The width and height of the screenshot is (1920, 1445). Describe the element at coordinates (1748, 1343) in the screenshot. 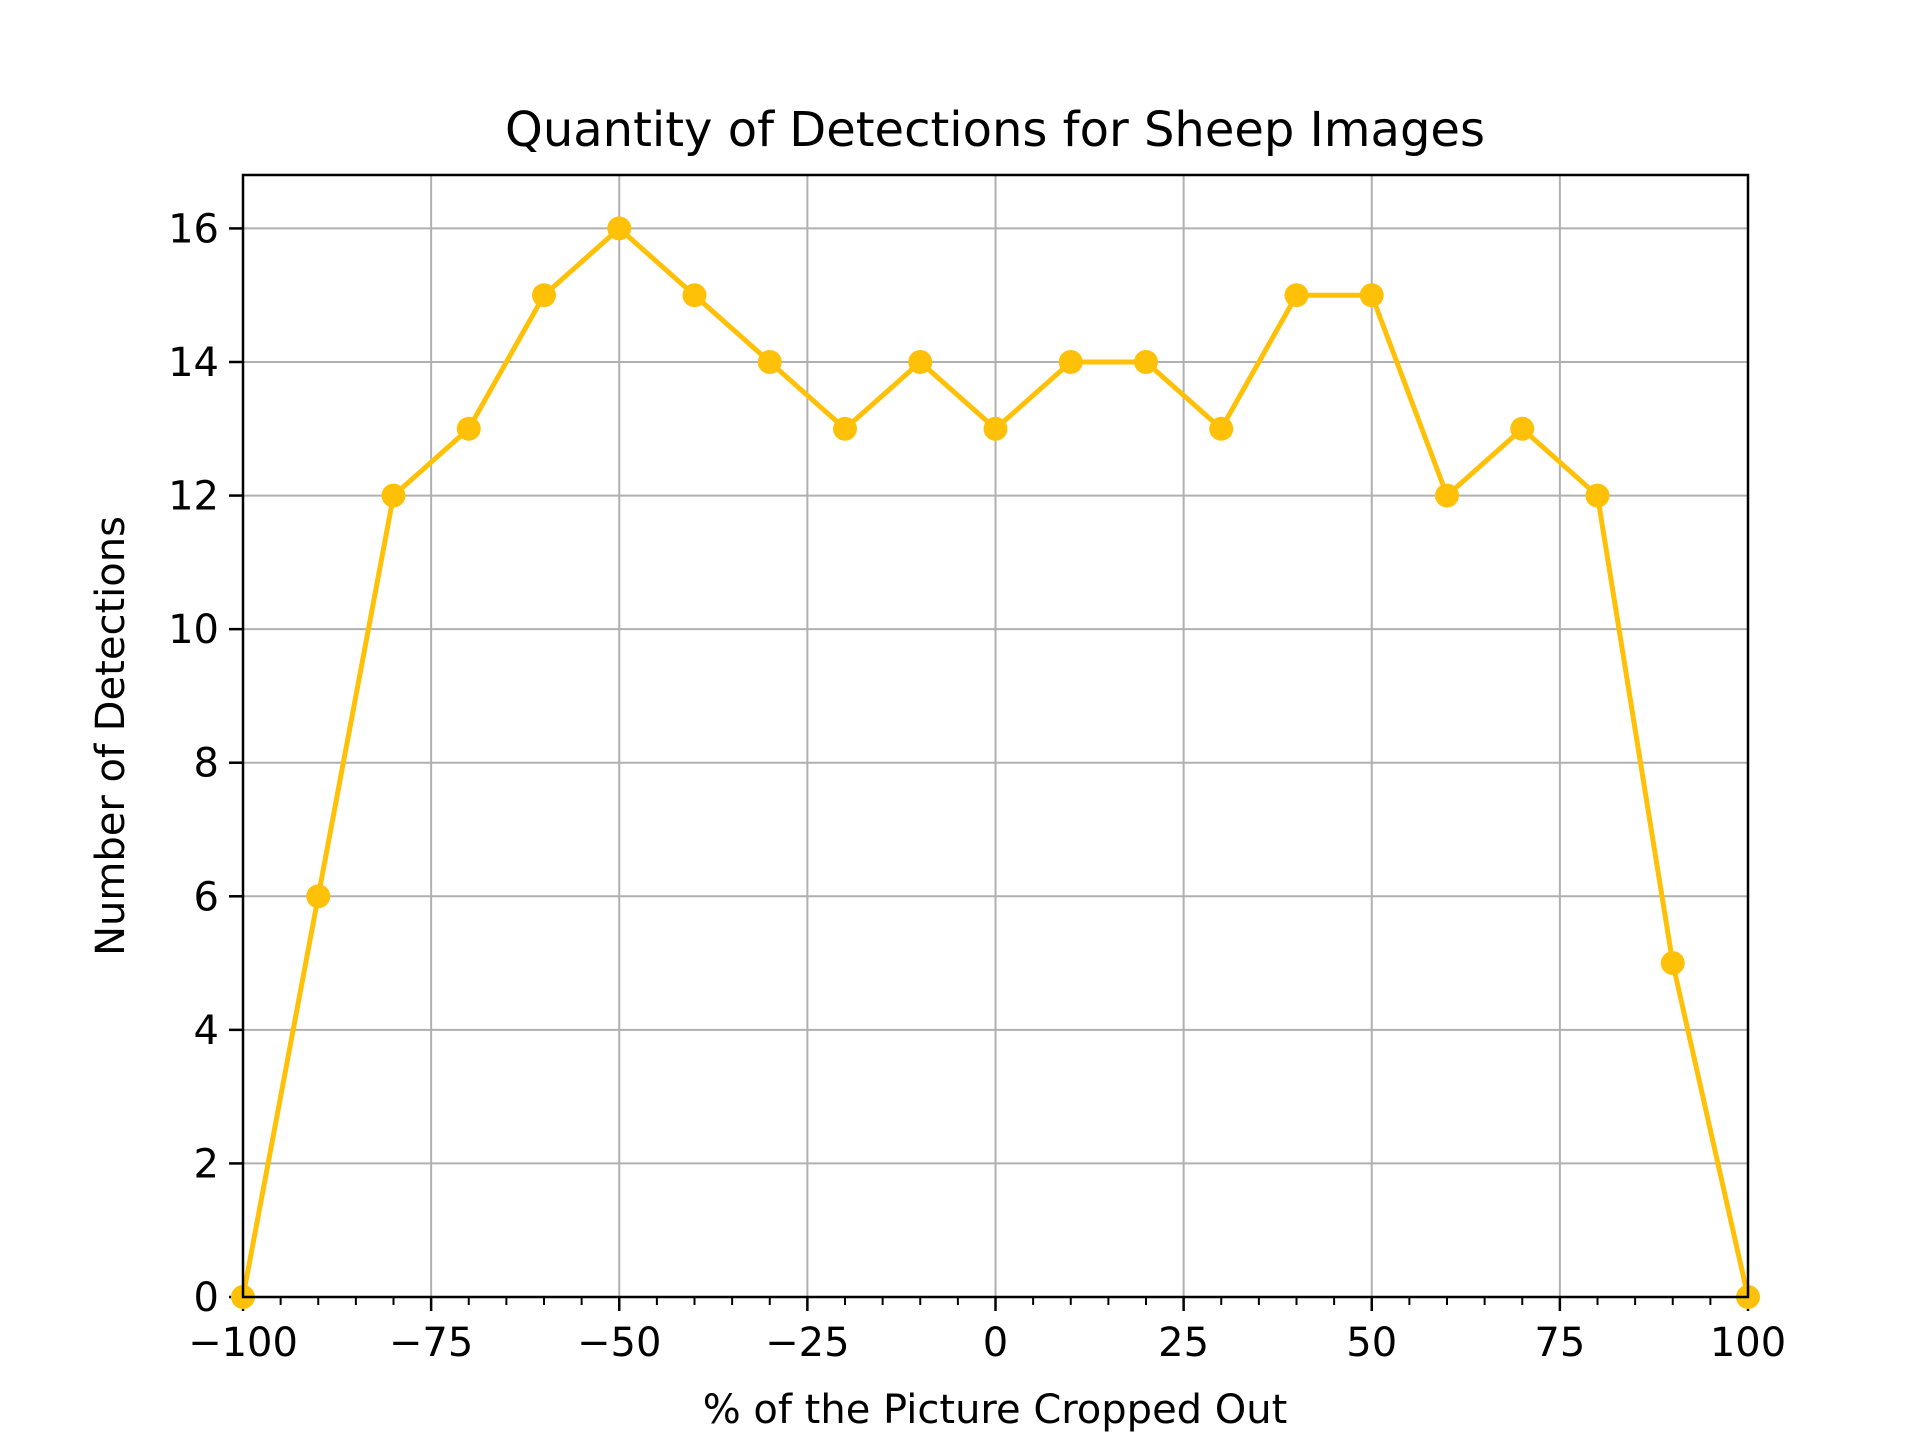

I see `x-tick-label: 100` at that location.